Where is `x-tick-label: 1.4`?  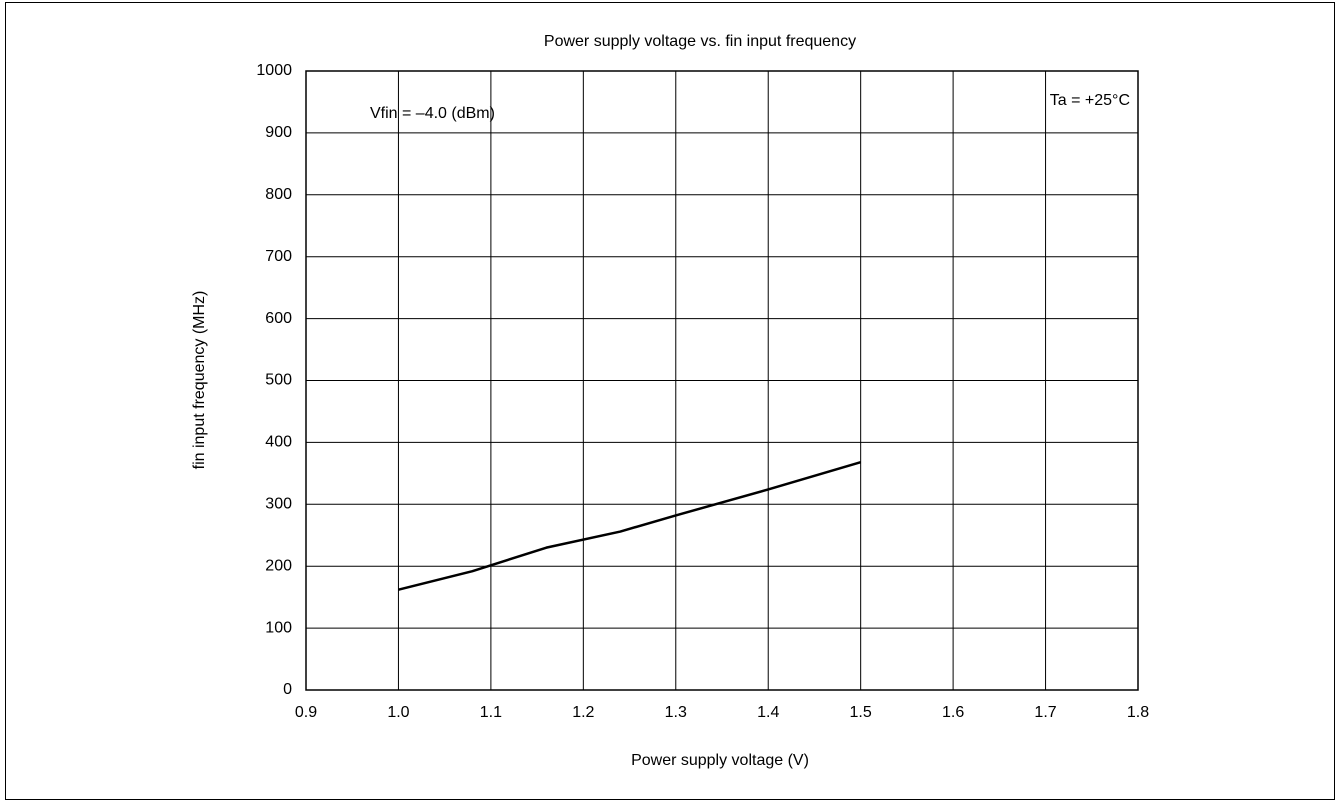 x-tick-label: 1.4 is located at coordinates (768, 712).